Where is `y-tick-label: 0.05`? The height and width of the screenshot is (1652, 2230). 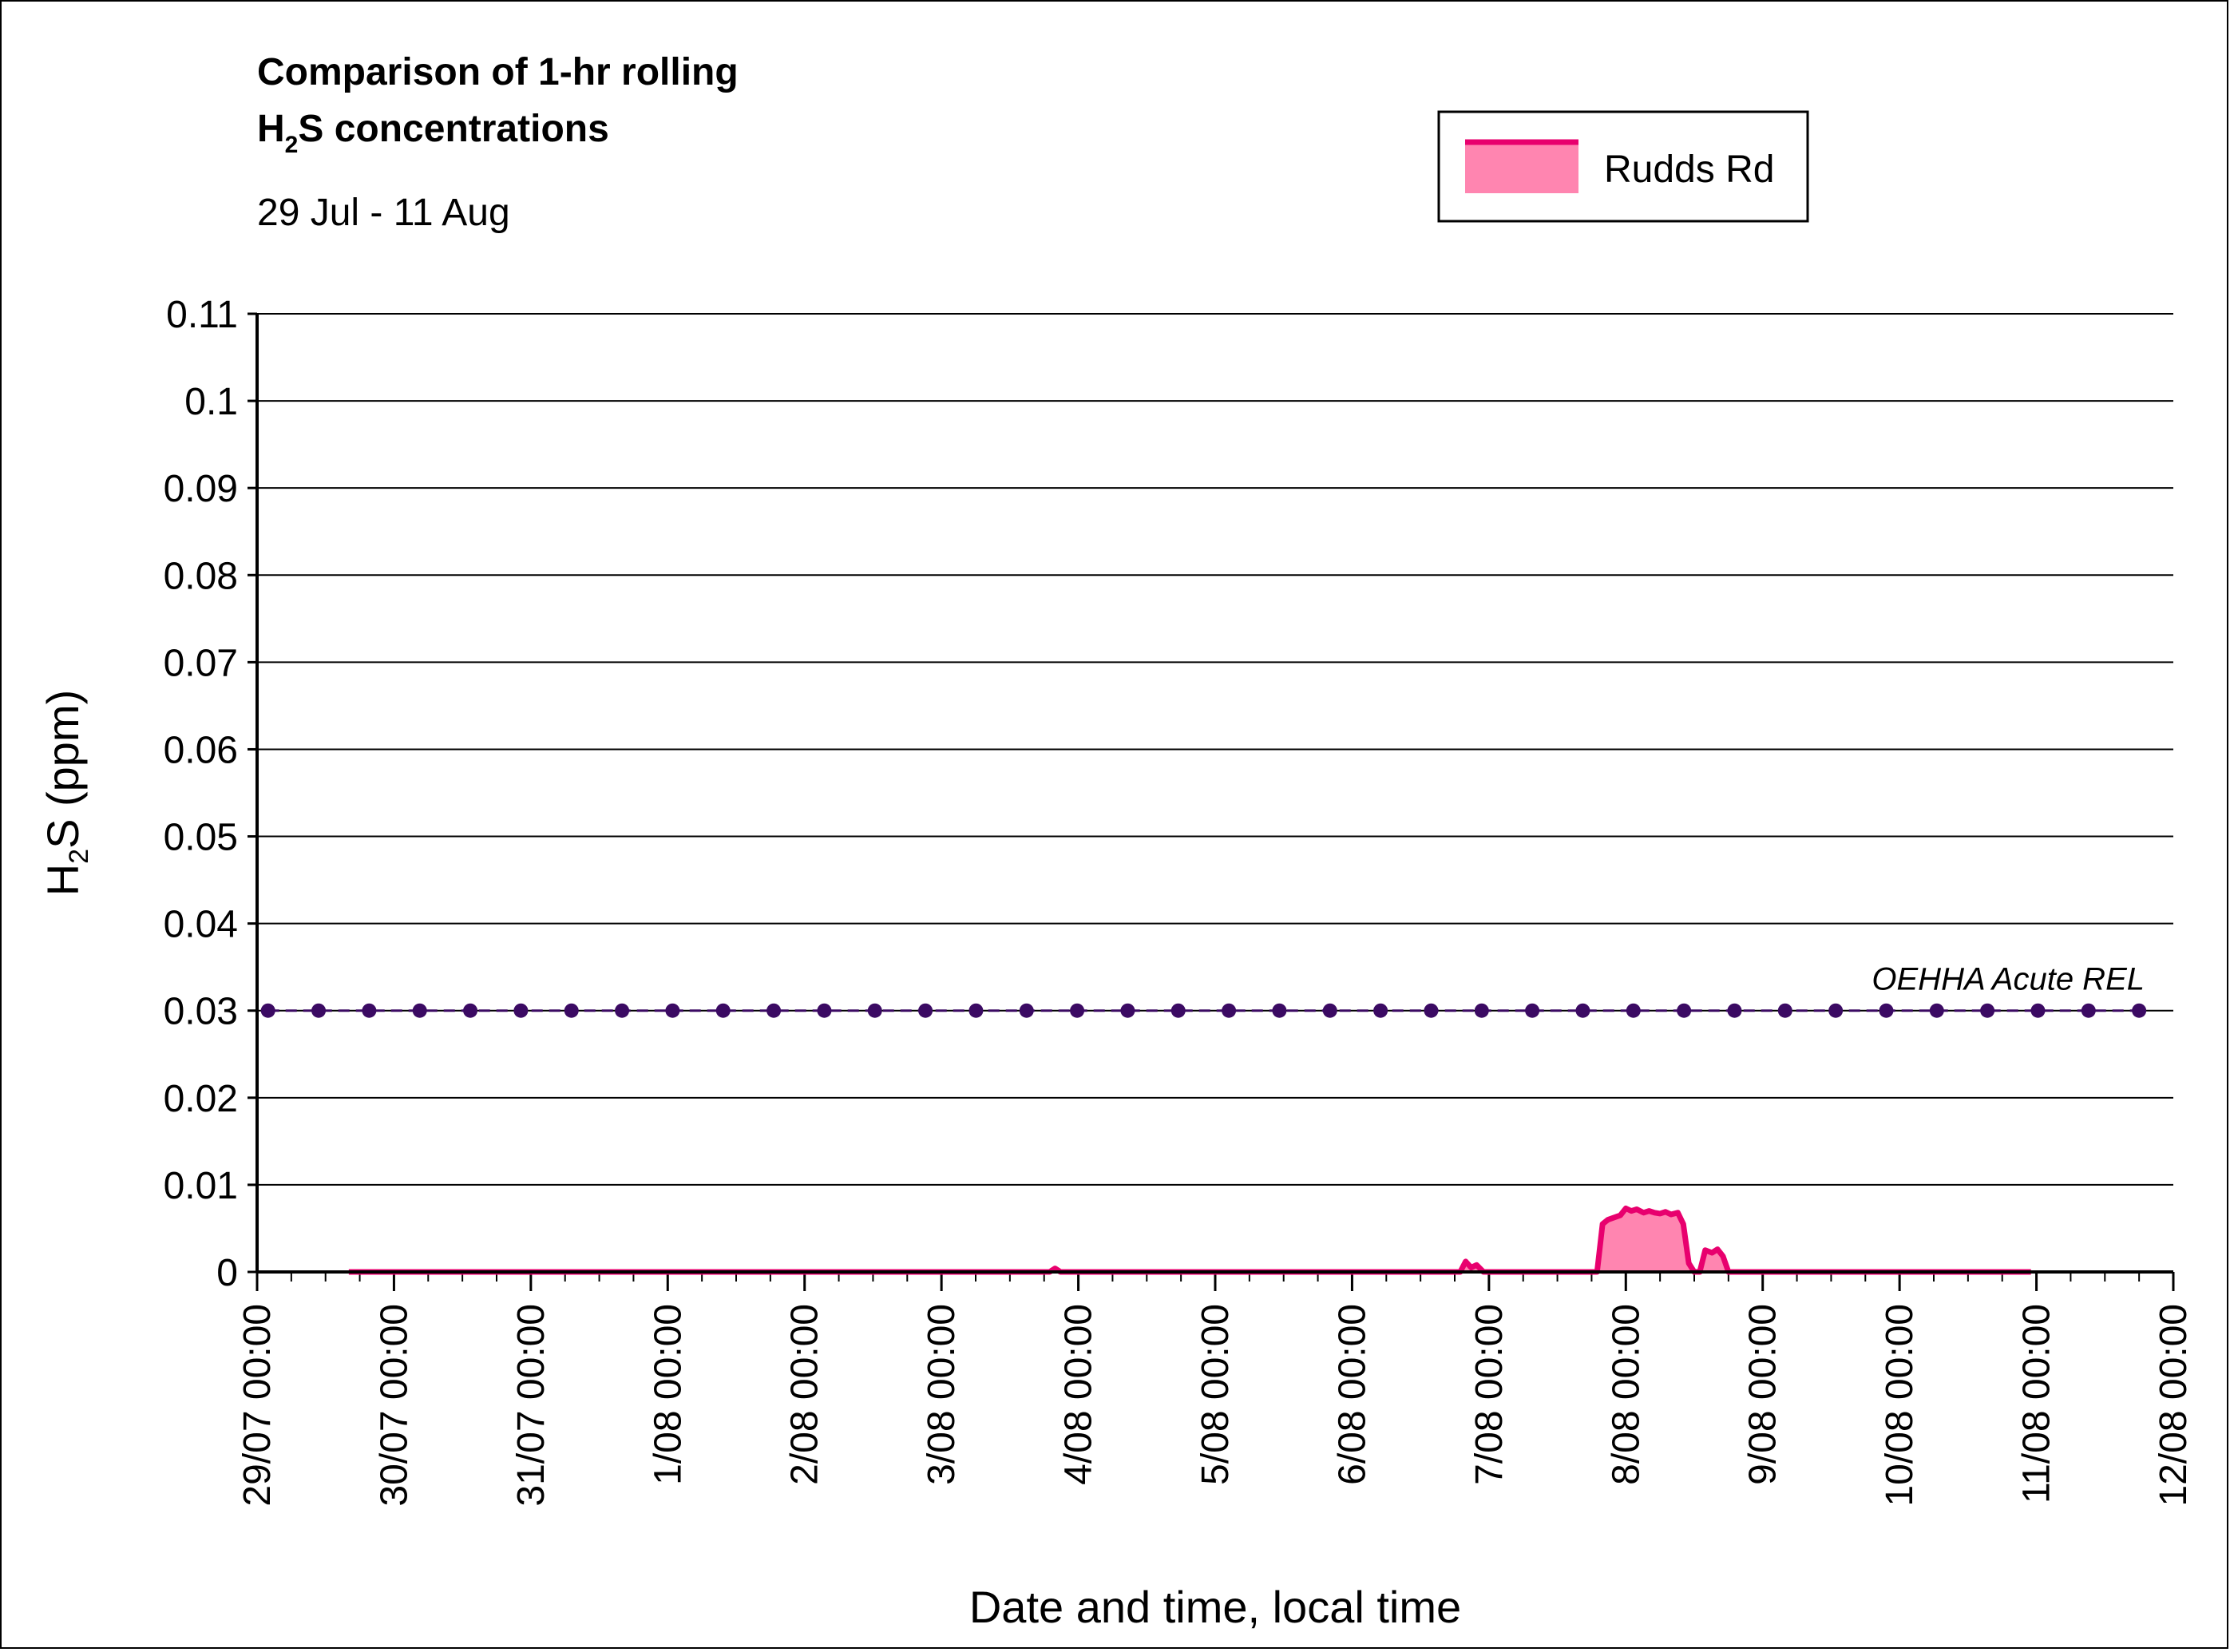
y-tick-label: 0.05 is located at coordinates (201, 838).